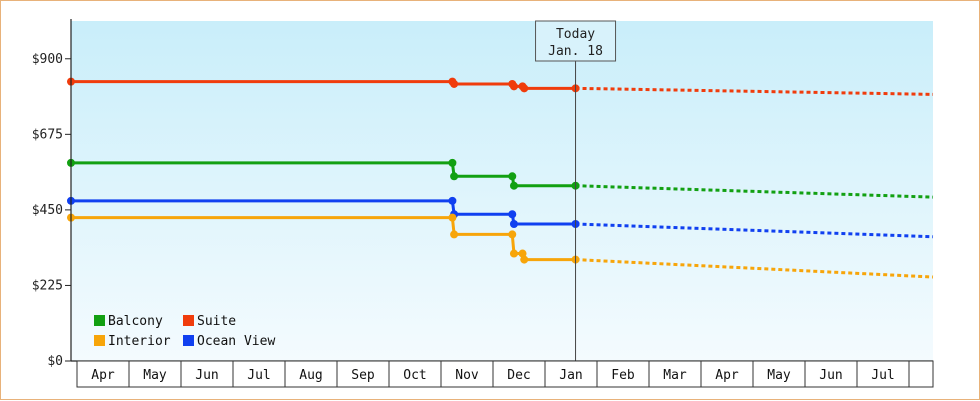 This screenshot has width=980, height=401. I want to click on legend-label: Interior, so click(139, 341).